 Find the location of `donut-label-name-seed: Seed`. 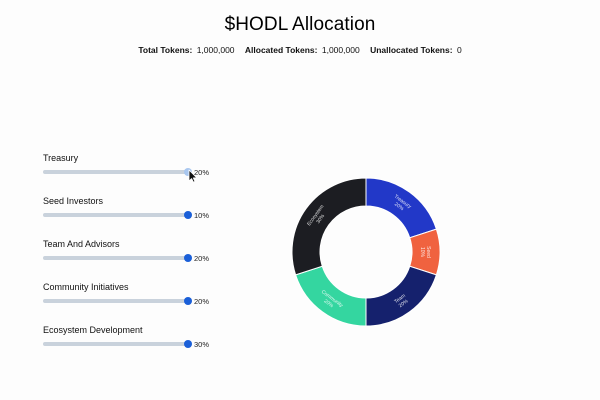

donut-label-name-seed: Seed is located at coordinates (428, 252).